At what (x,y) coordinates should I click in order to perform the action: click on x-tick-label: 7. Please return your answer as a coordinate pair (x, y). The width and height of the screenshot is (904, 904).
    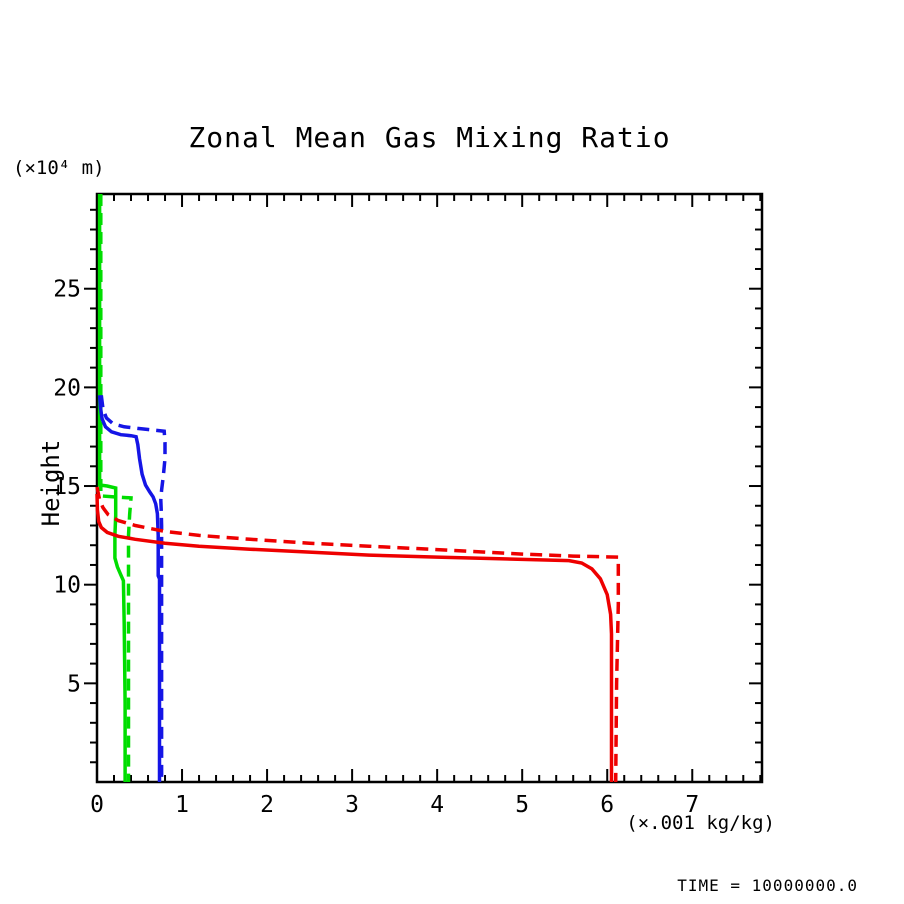
    Looking at the image, I should click on (692, 805).